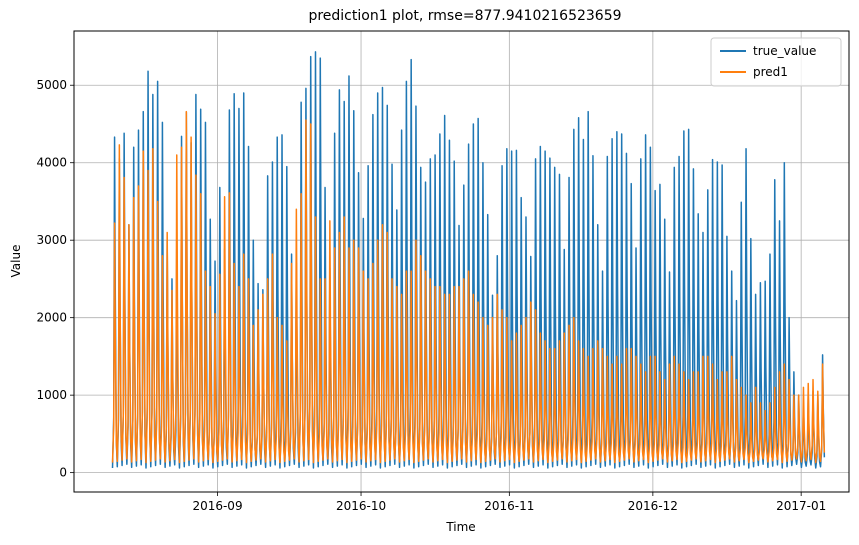 This screenshot has height=545, width=859. I want to click on y-tick-label: 4000, so click(51, 163).